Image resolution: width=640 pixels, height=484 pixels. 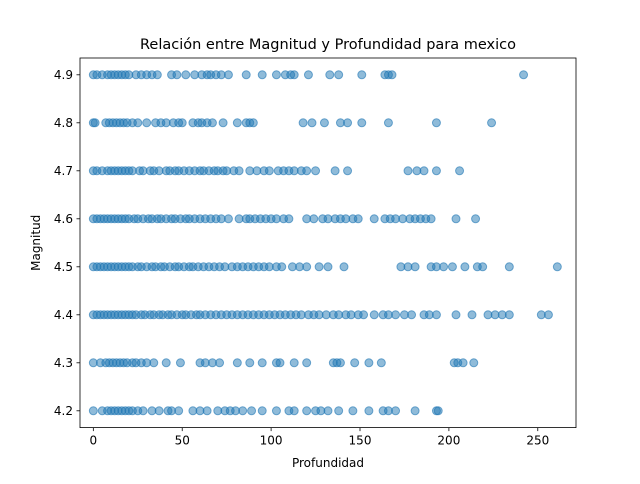 I want to click on x-axis-label: Profundidad, so click(x=328, y=463).